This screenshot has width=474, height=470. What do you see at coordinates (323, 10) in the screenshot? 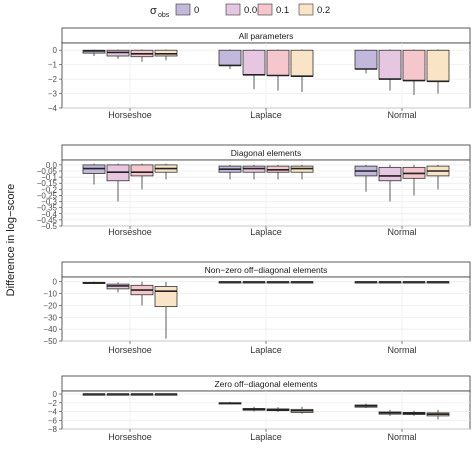
I see `legend-label: 0.2` at bounding box center [323, 10].